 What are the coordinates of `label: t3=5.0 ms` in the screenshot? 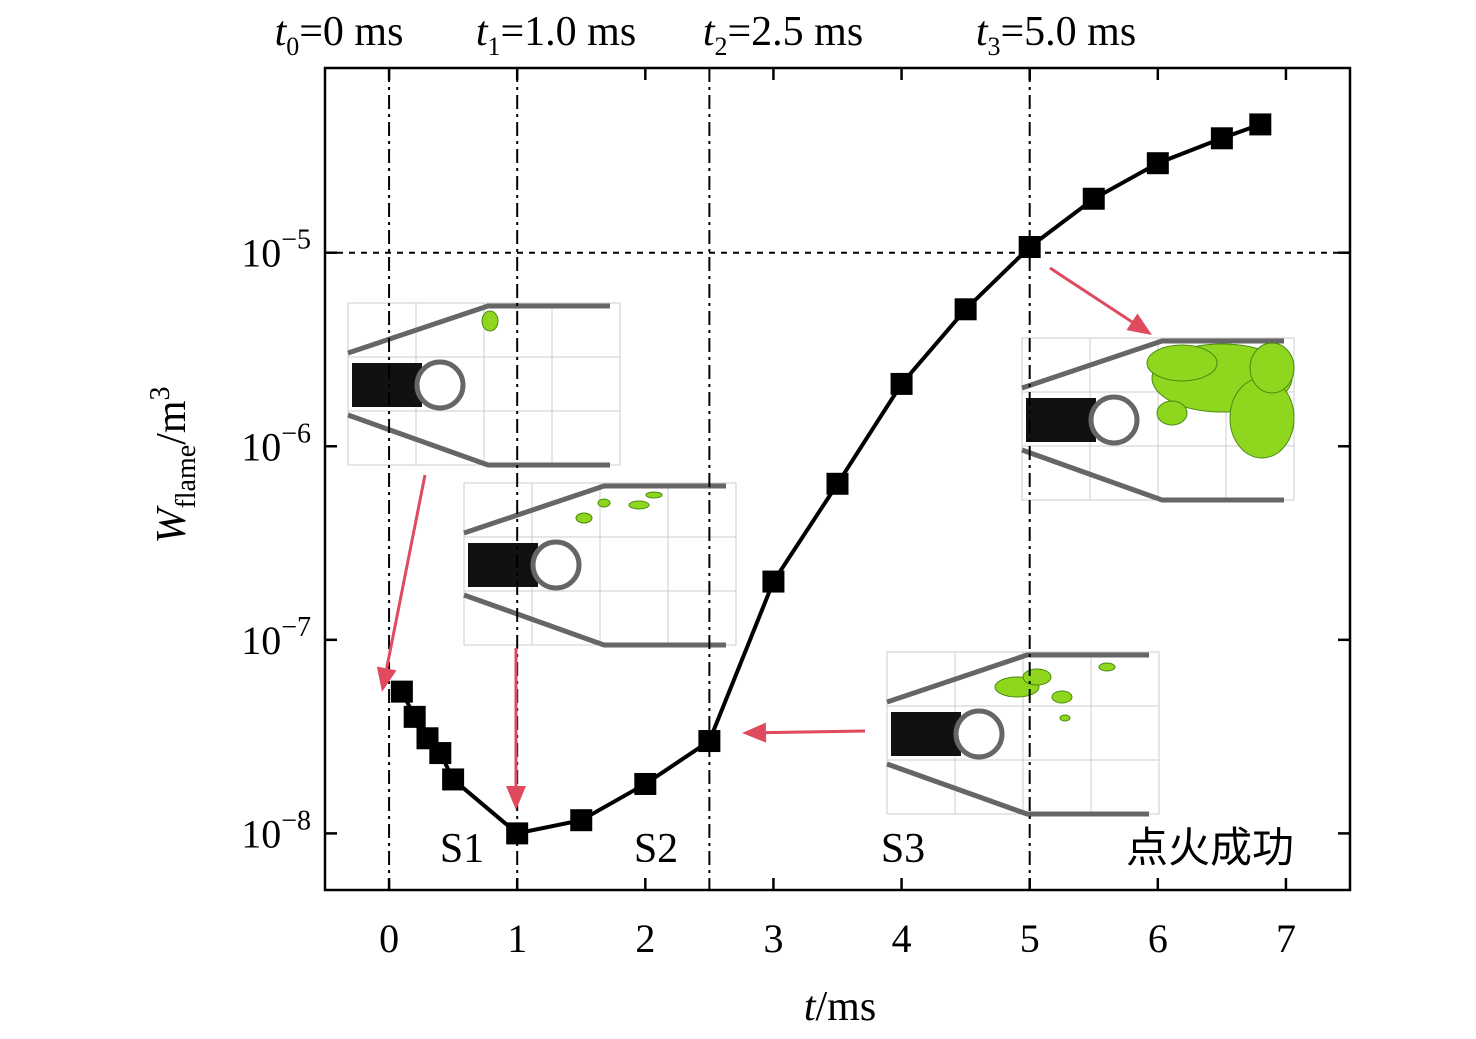 It's located at (1056, 35).